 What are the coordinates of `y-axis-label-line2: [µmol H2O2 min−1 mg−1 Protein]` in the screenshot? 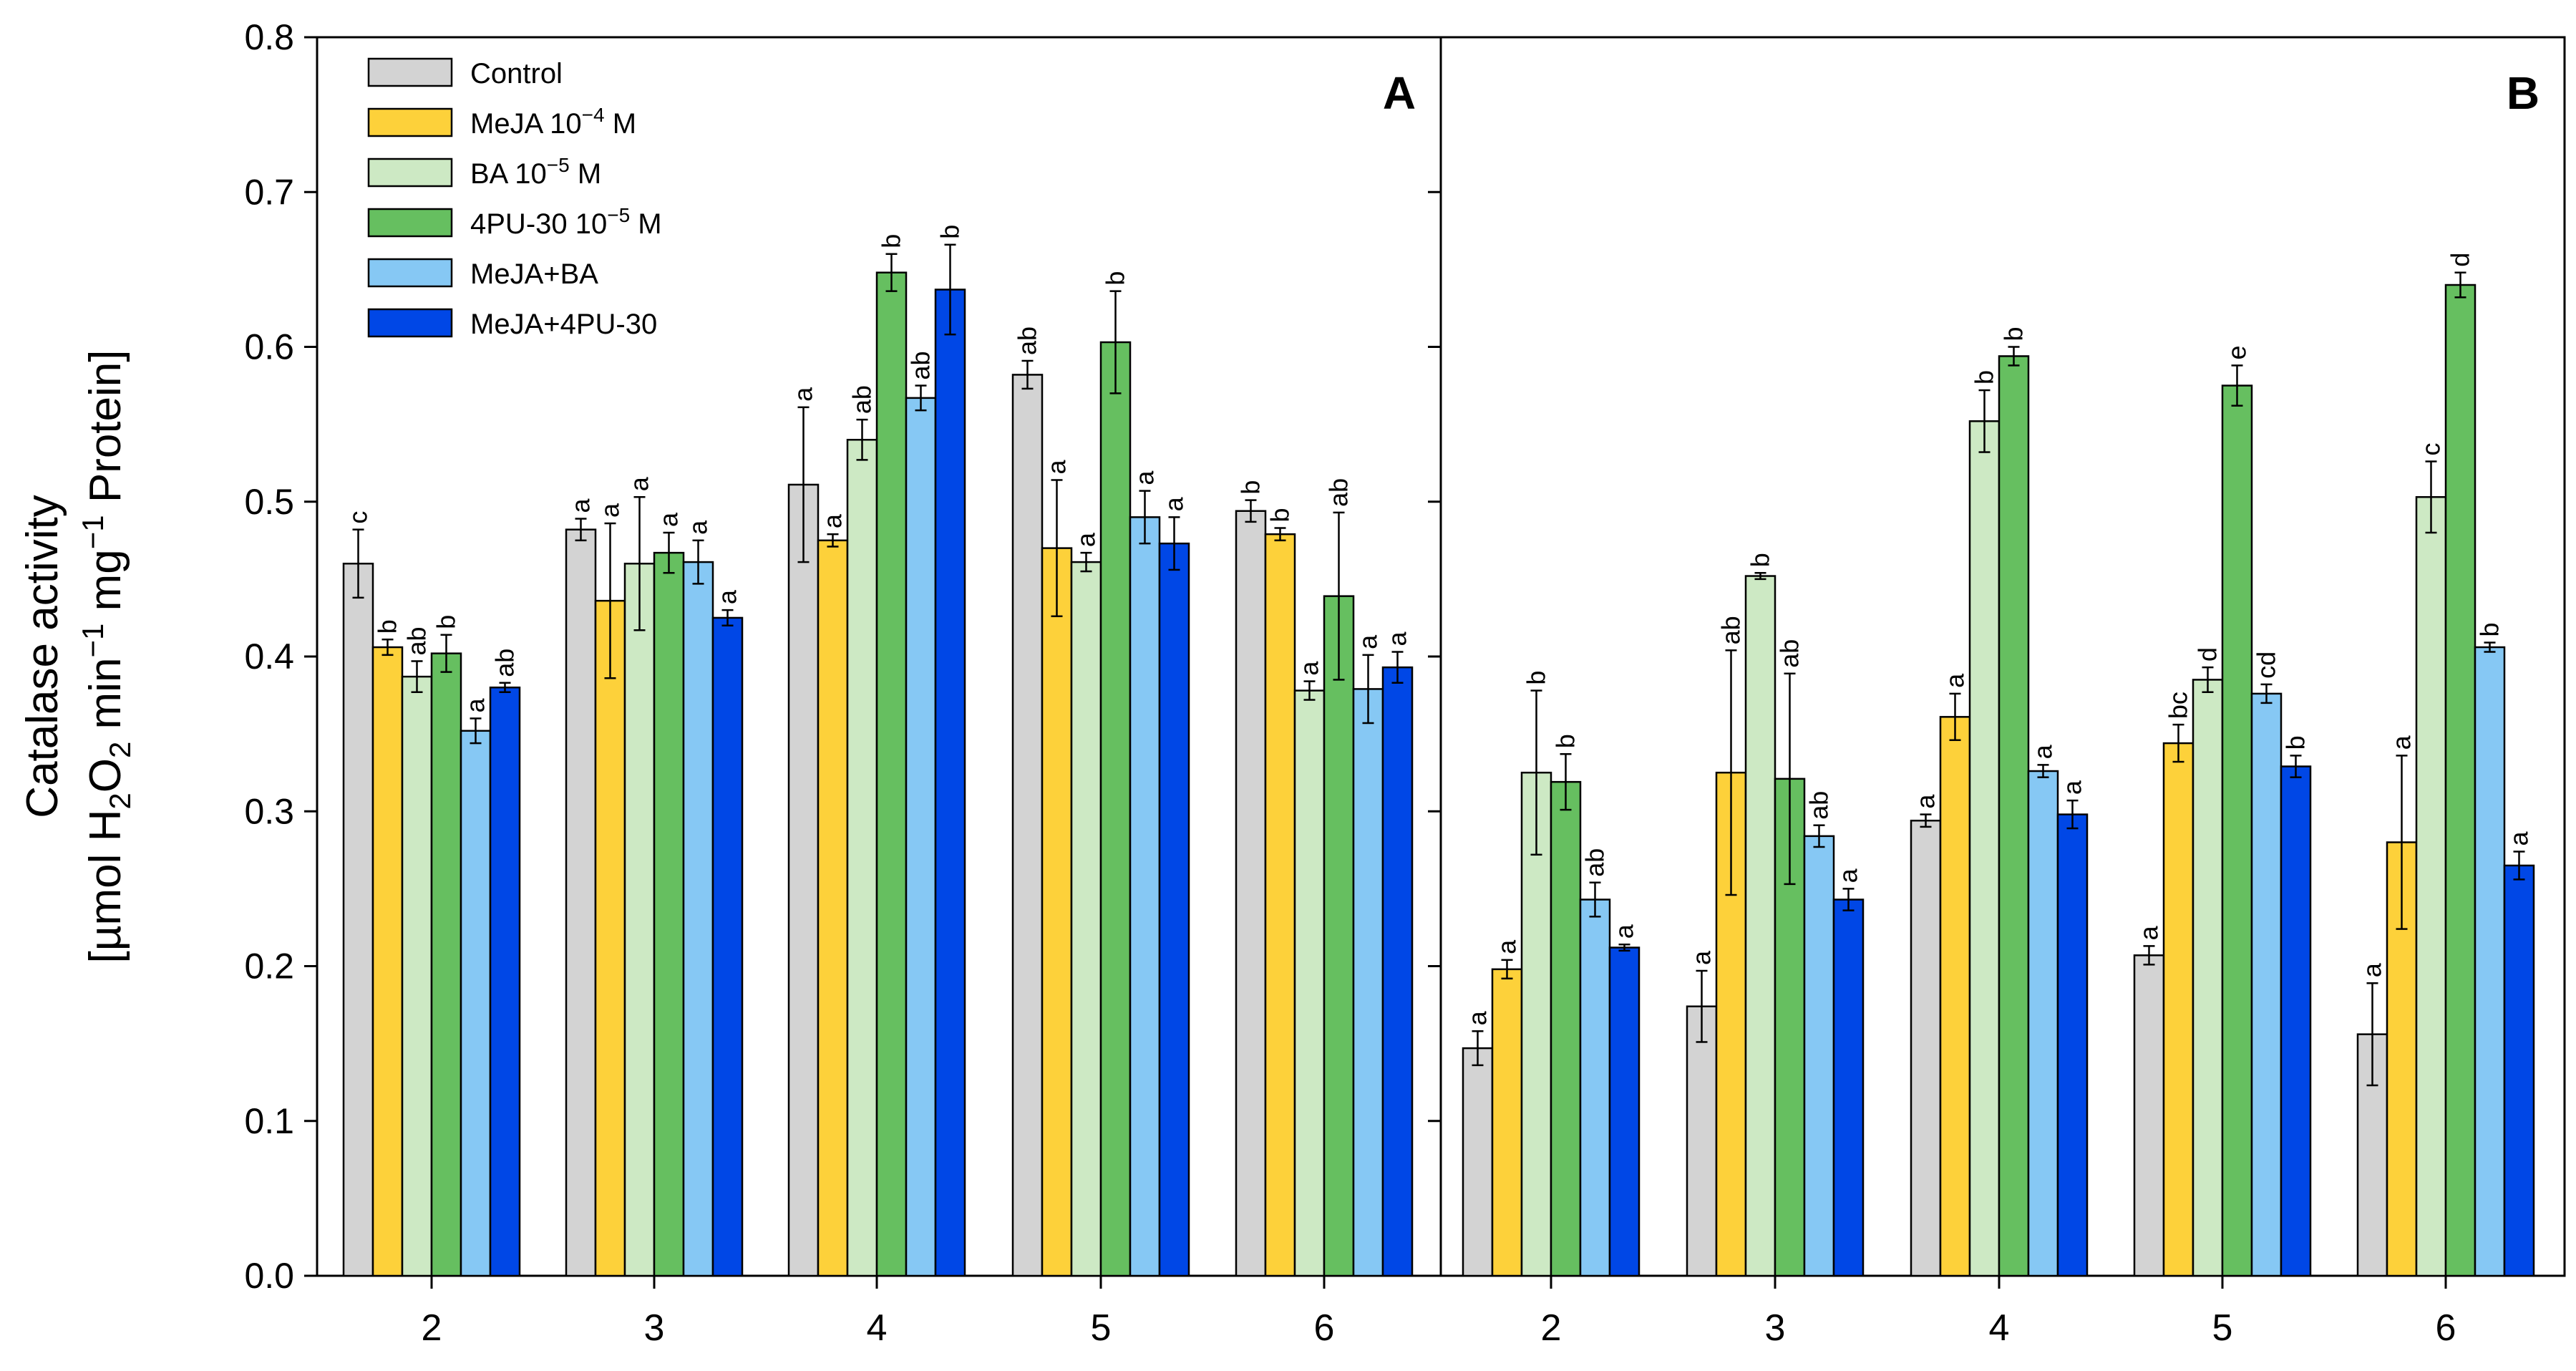 It's located at (106, 657).